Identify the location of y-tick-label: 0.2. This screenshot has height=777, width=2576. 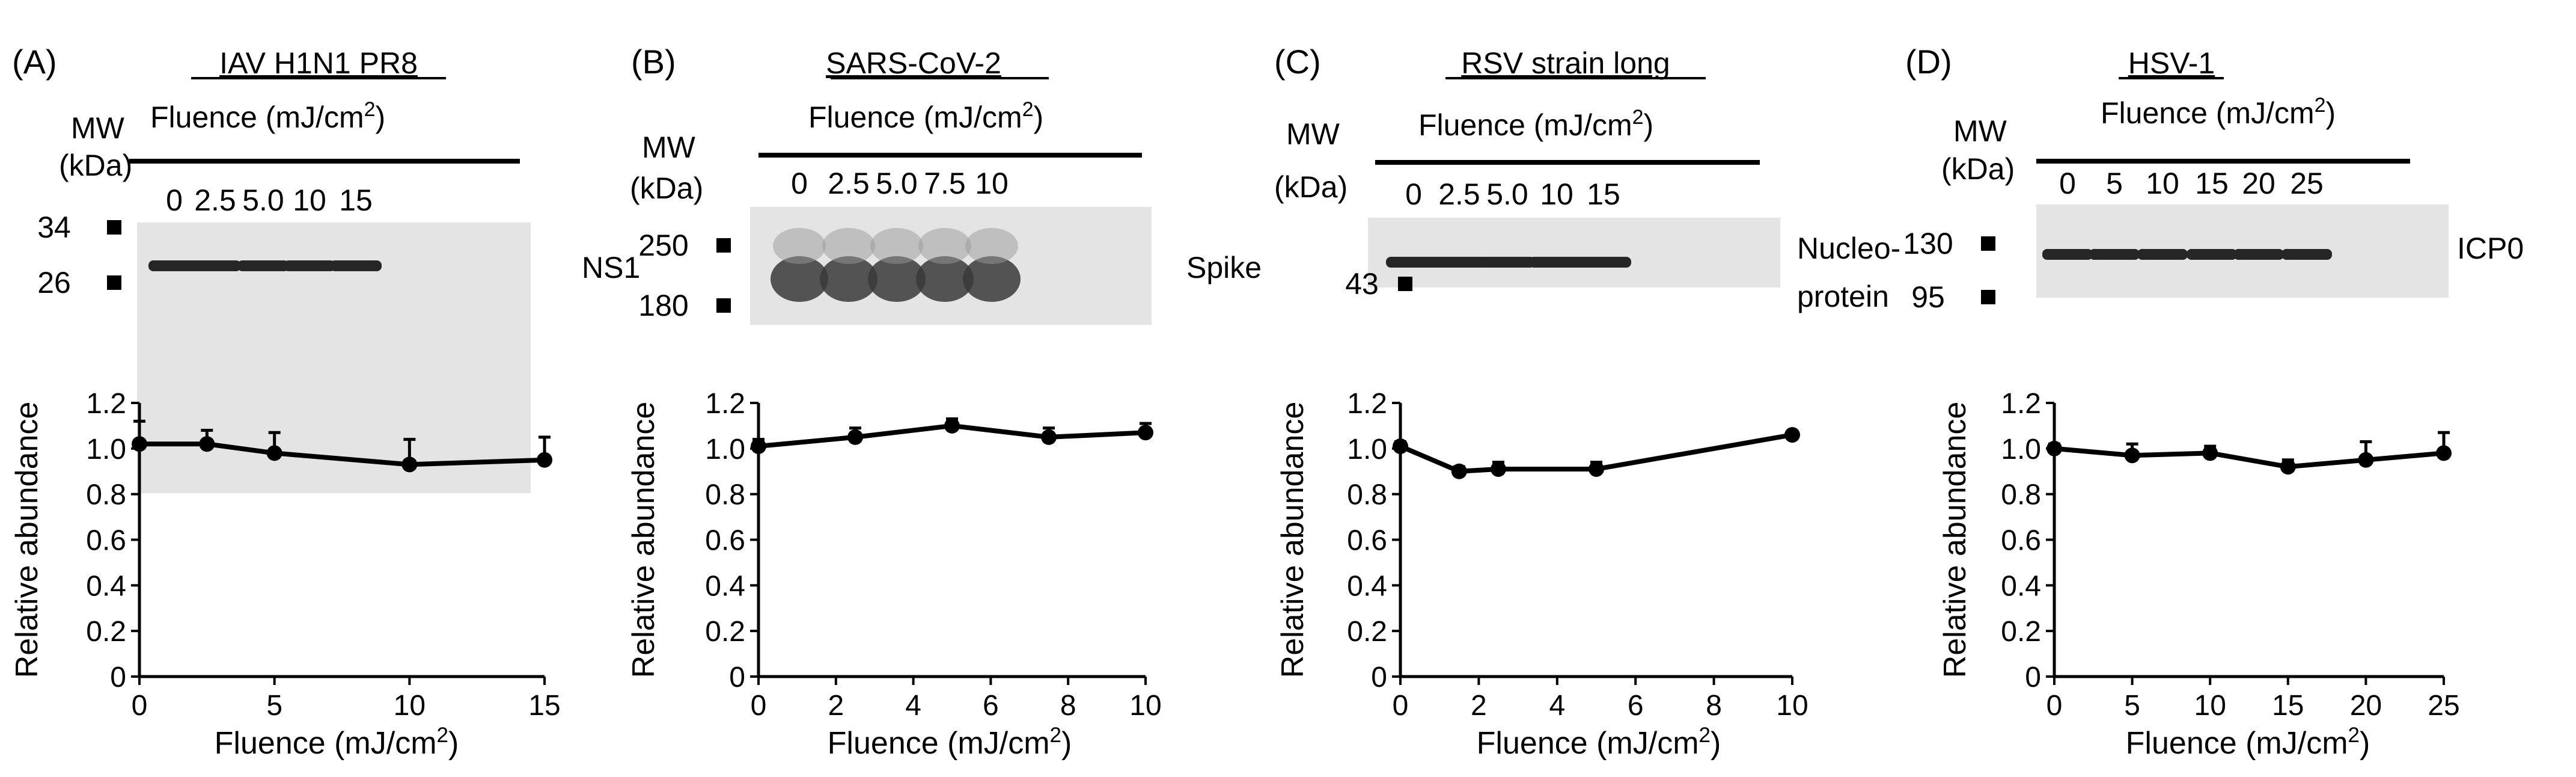
(725, 632).